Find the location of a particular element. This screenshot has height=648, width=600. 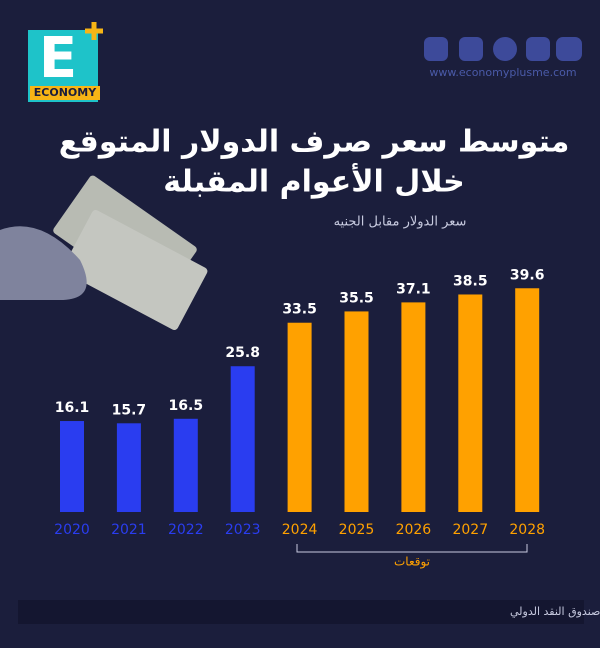

chart-title: متوسط سعر صرف الدولار المتوقع is located at coordinates (314, 142).